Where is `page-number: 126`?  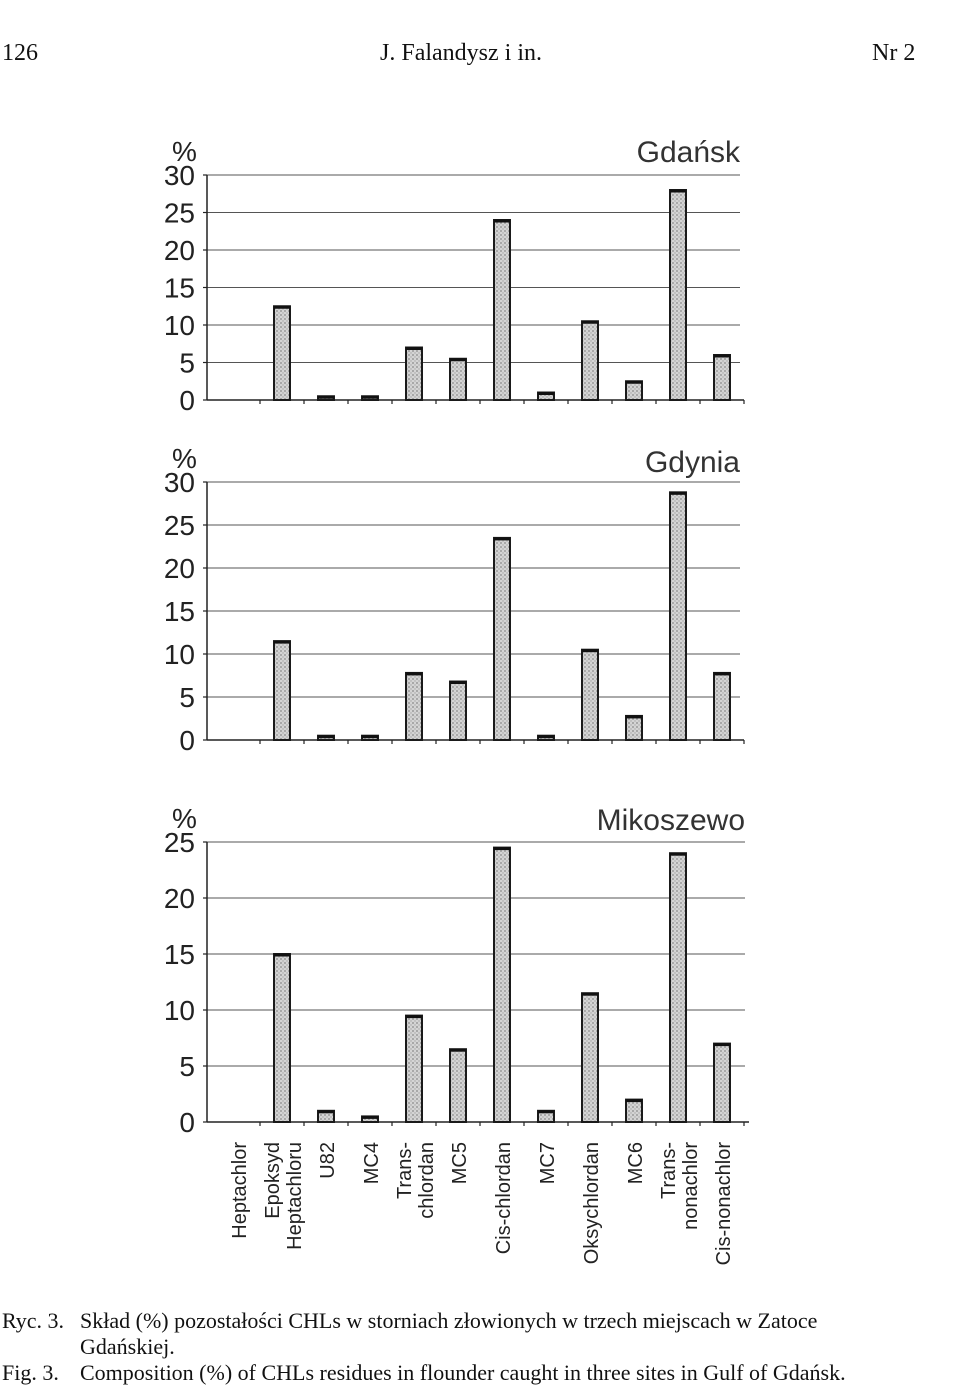 page-number: 126 is located at coordinates (20, 53).